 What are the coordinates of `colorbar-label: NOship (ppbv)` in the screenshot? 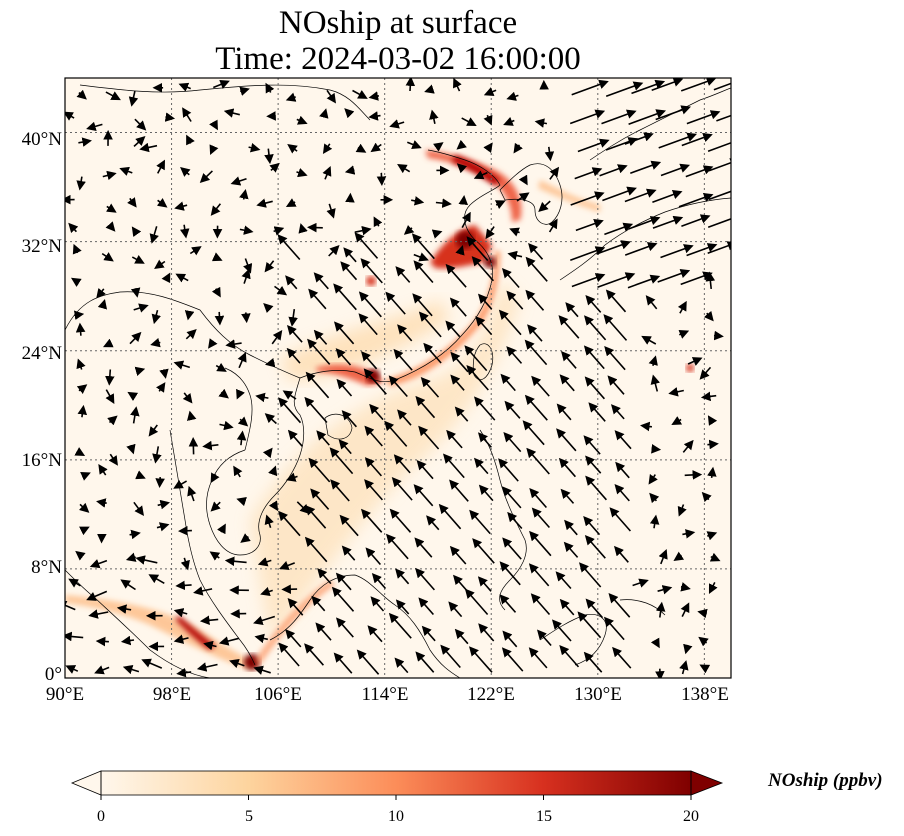 It's located at (825, 780).